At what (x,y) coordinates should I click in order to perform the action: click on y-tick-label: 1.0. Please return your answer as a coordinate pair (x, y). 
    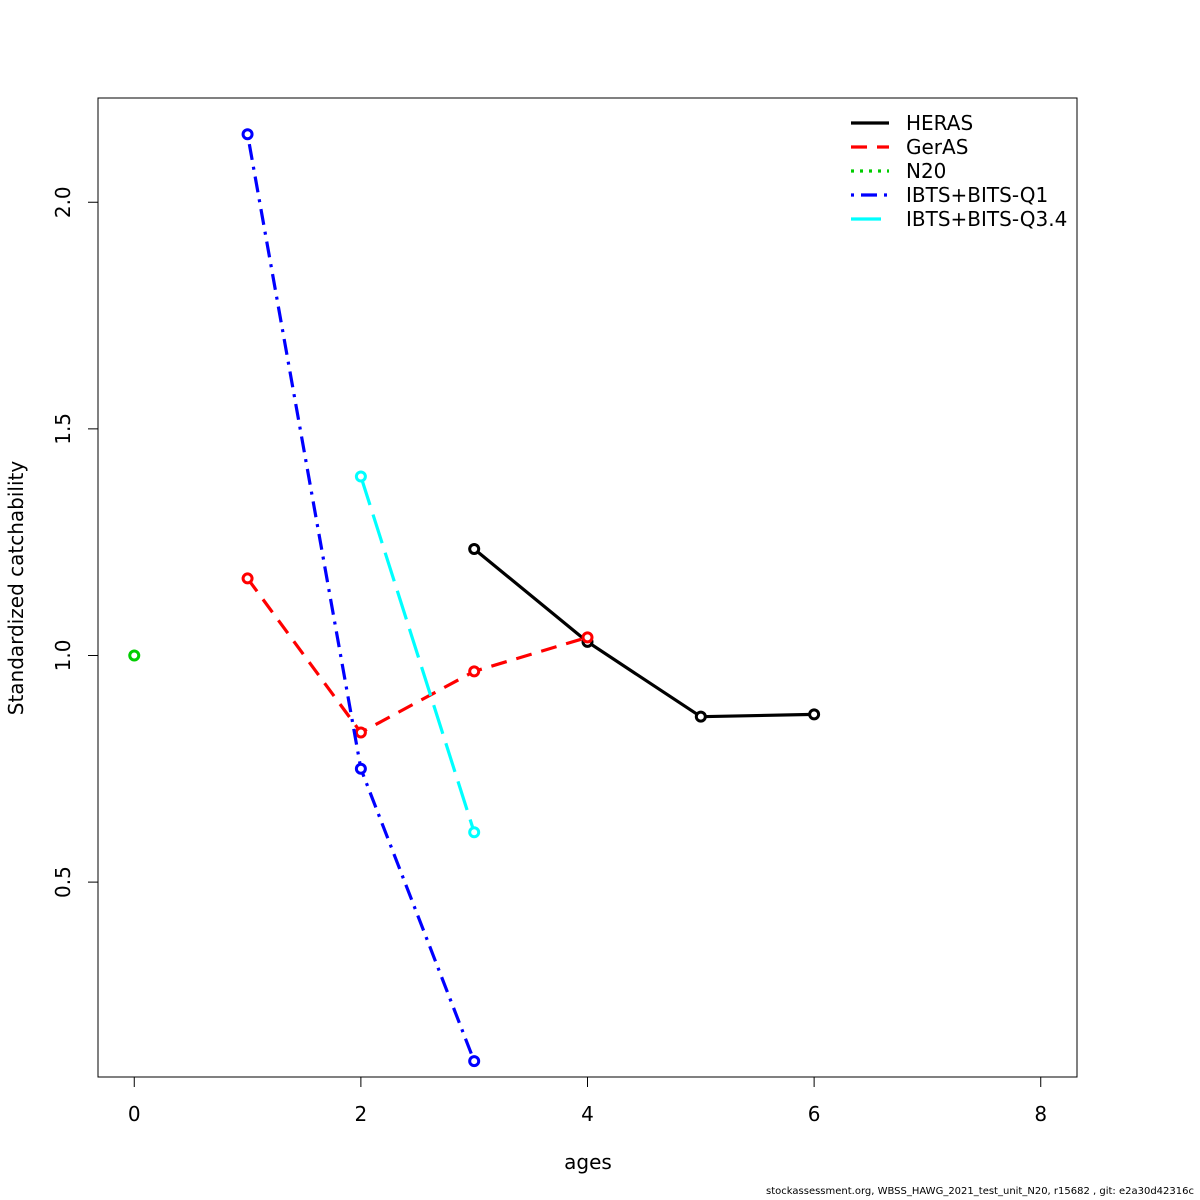
    Looking at the image, I should click on (63, 656).